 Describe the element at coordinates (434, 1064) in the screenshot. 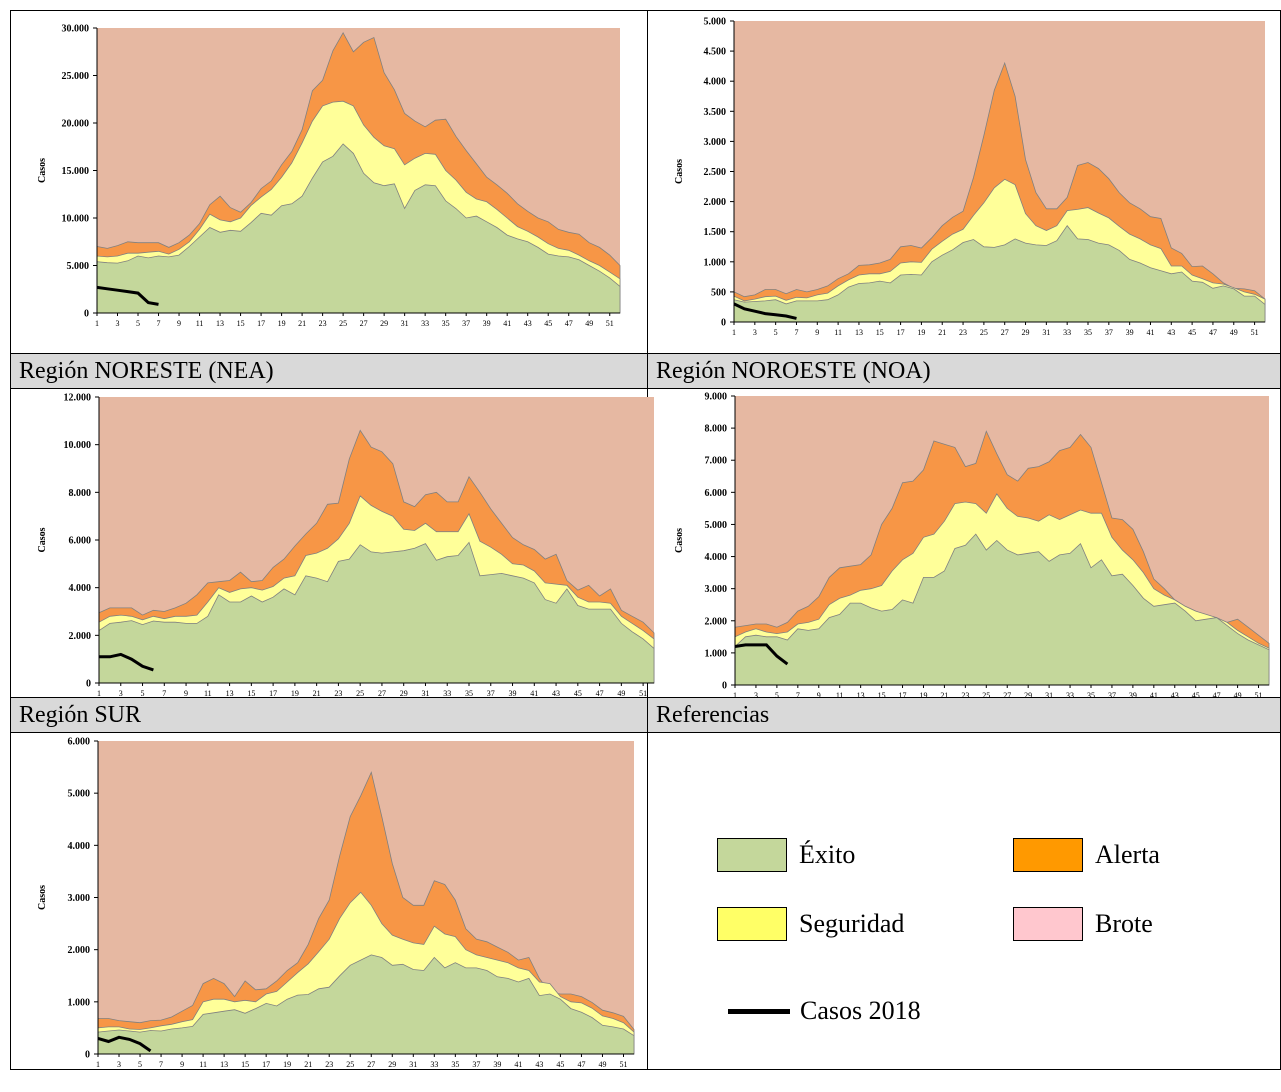

I see `x-tick-label: 33` at that location.